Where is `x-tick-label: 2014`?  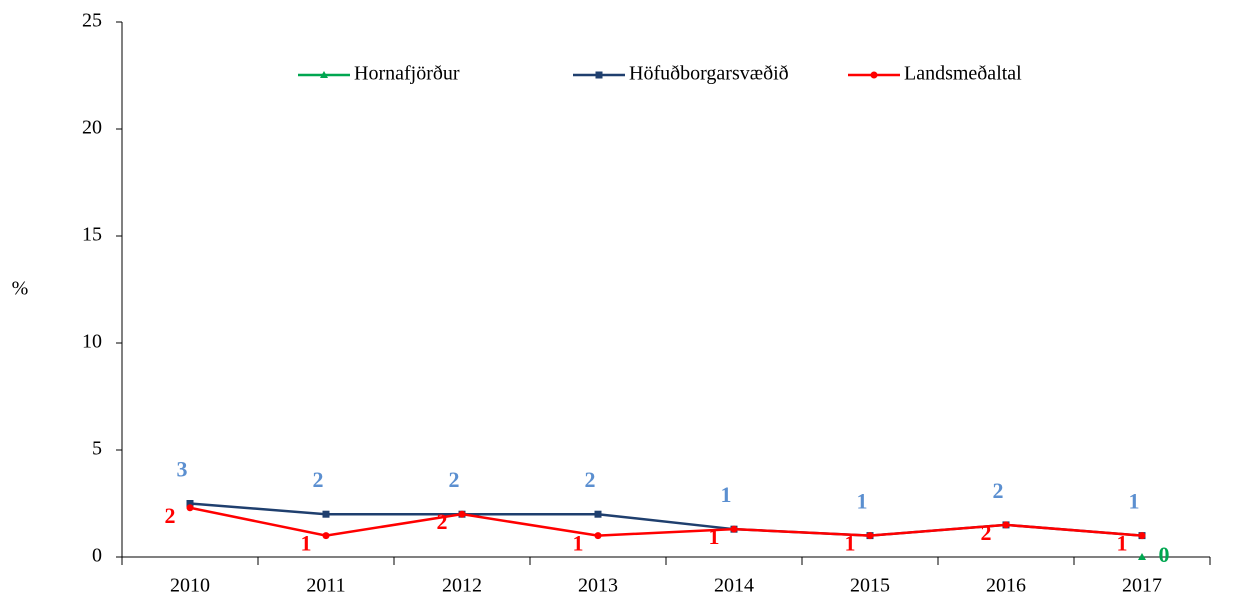 x-tick-label: 2014 is located at coordinates (734, 586).